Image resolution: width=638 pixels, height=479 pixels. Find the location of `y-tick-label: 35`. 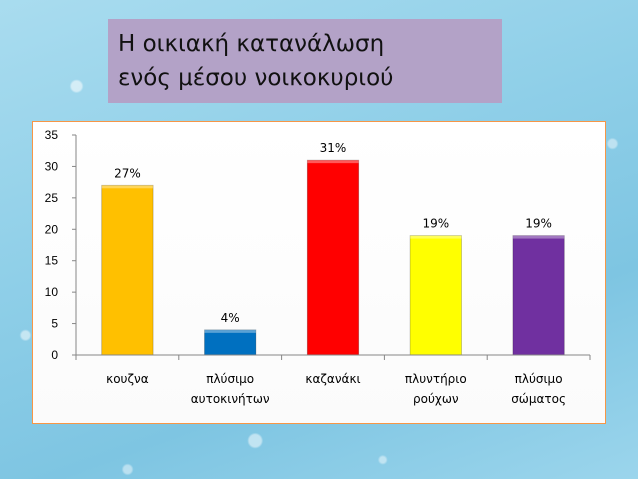

y-tick-label: 35 is located at coordinates (52, 135).